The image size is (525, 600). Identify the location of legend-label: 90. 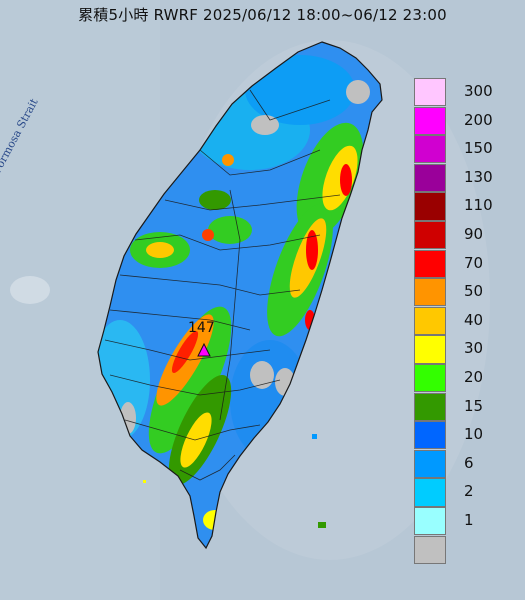
(474, 234).